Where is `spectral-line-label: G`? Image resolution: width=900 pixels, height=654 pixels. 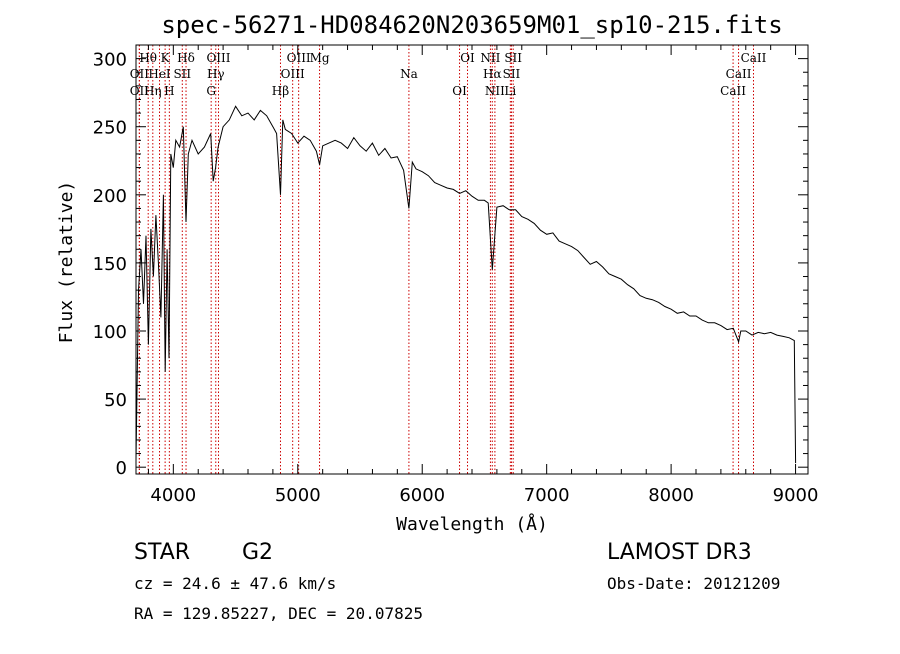 spectral-line-label: G is located at coordinates (211, 91).